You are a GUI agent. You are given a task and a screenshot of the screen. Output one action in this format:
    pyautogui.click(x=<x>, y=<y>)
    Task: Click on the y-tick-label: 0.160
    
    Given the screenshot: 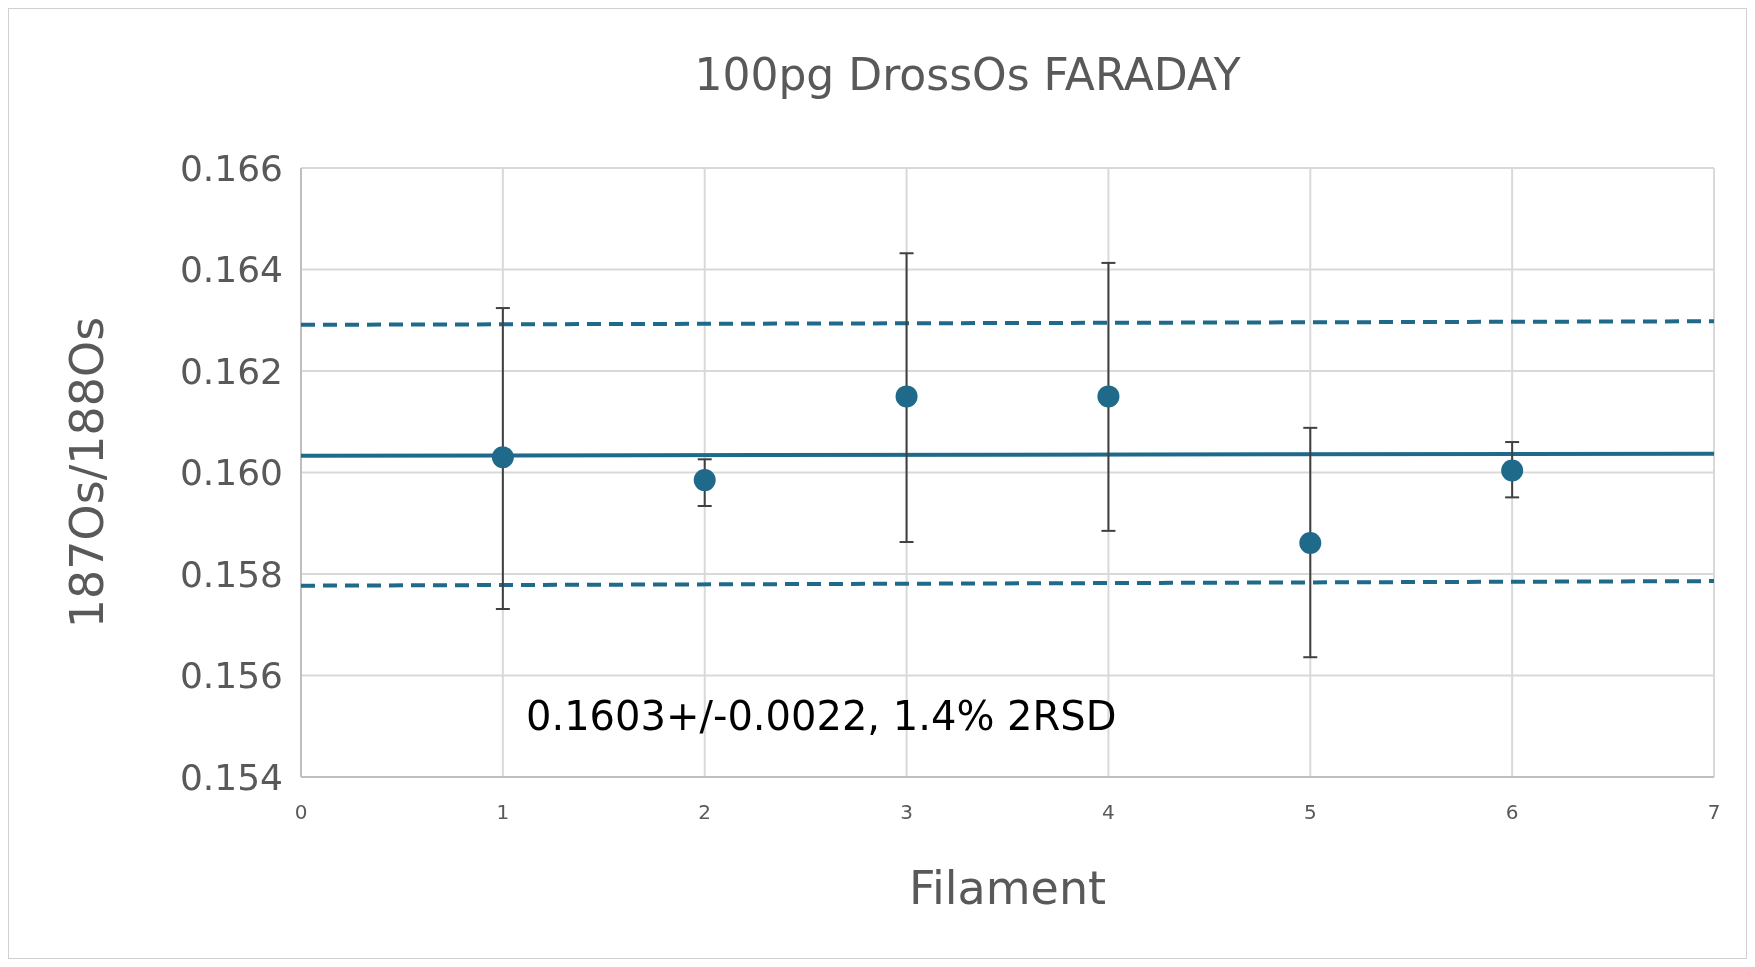 What is the action you would take?
    pyautogui.click(x=231, y=473)
    